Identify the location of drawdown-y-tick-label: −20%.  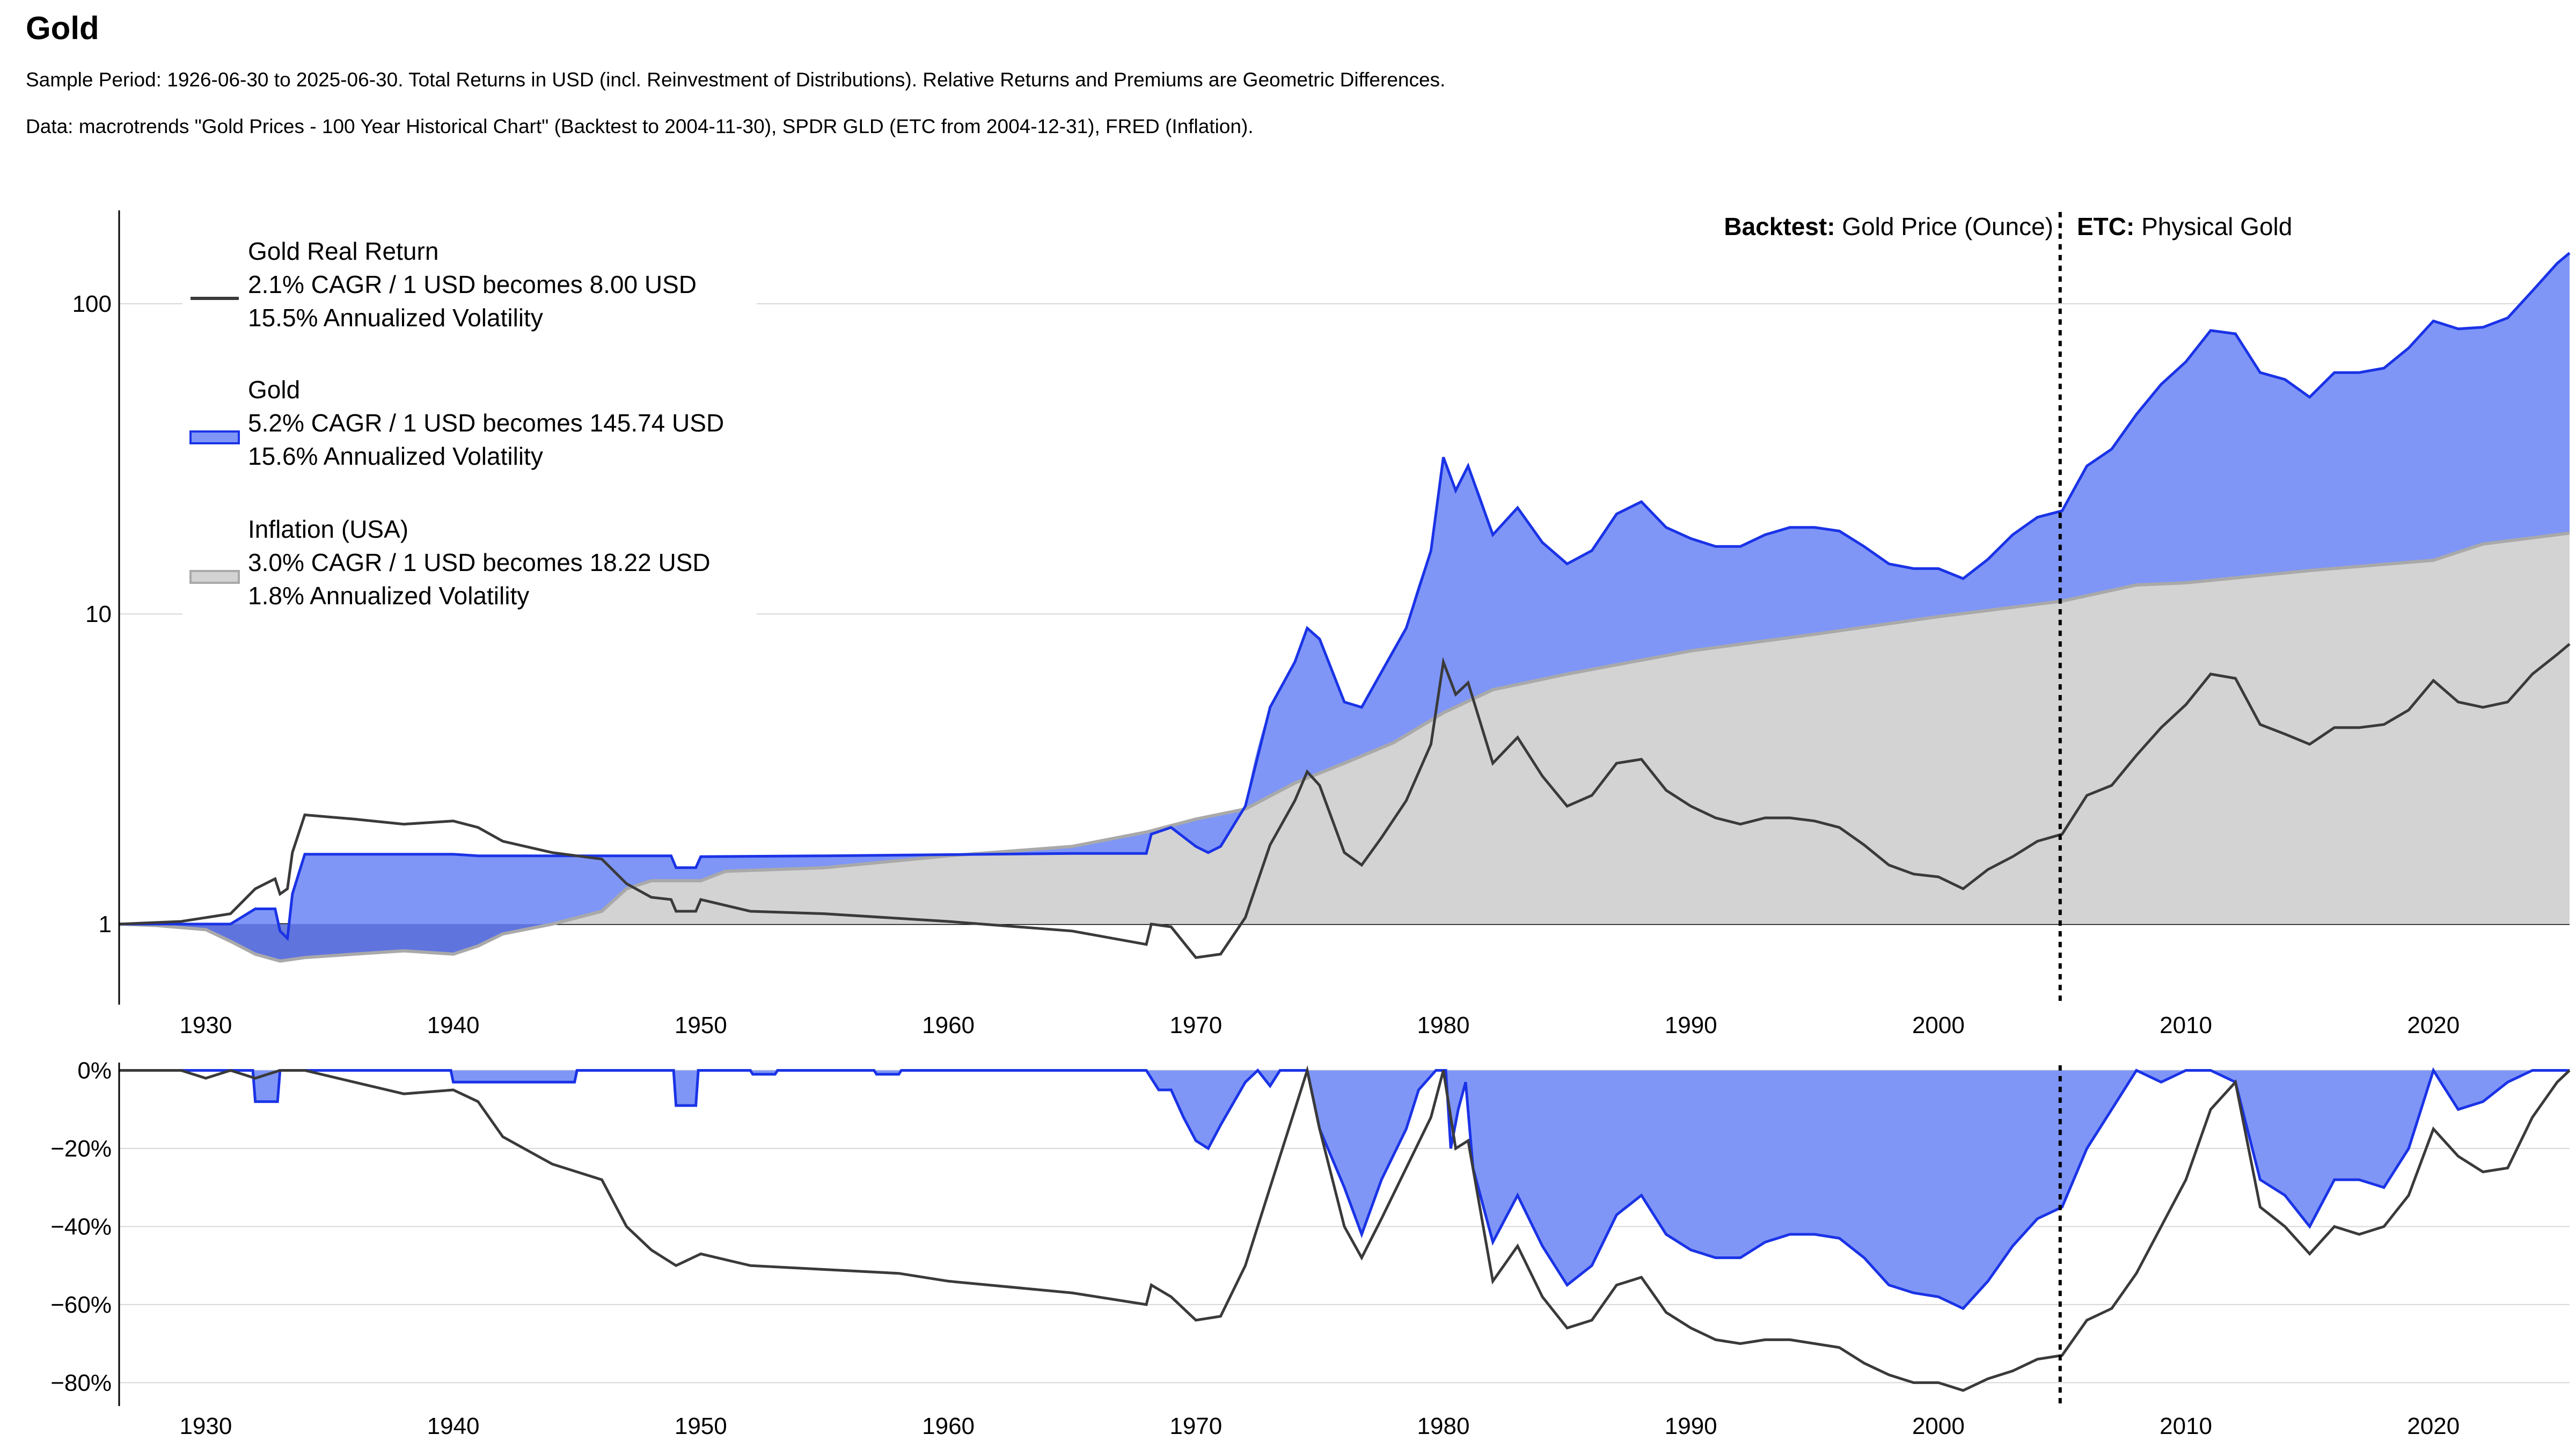
(81, 1149).